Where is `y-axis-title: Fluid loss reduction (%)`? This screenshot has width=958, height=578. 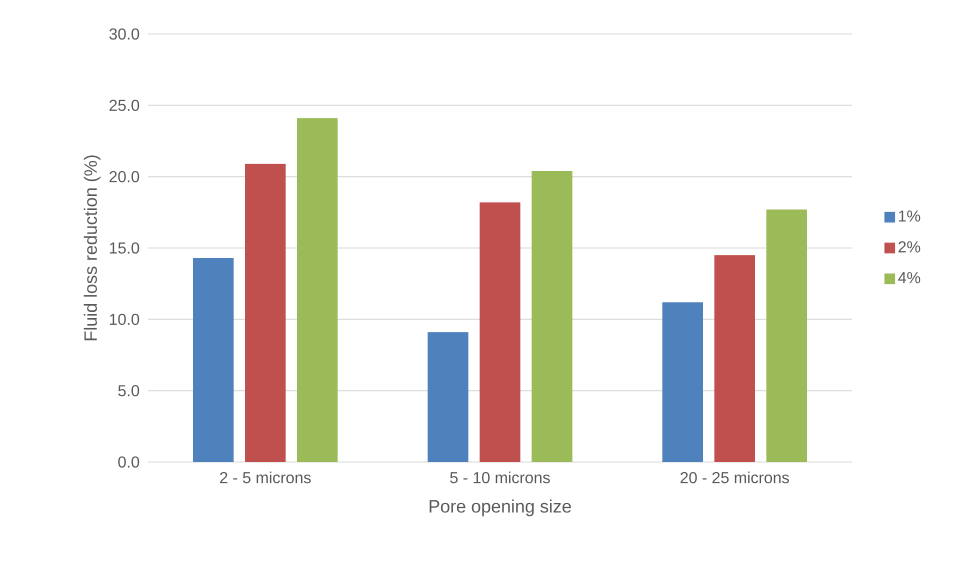 y-axis-title: Fluid loss reduction (%) is located at coordinates (92, 247).